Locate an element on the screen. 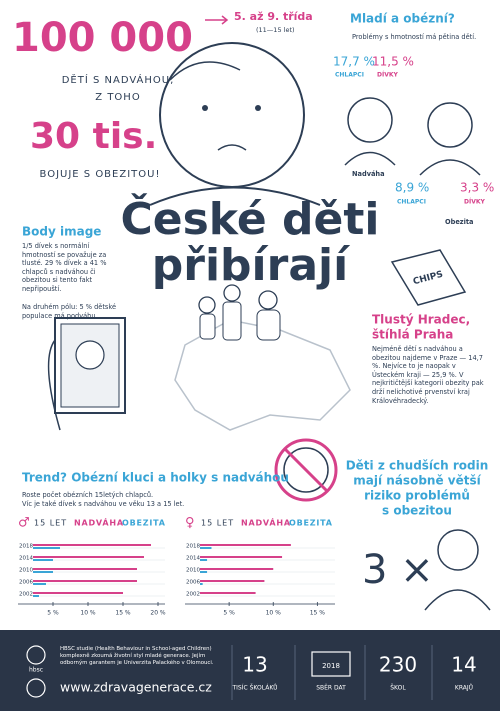 This screenshot has height=711, width=500. stat: 3,3 % is located at coordinates (477, 188).